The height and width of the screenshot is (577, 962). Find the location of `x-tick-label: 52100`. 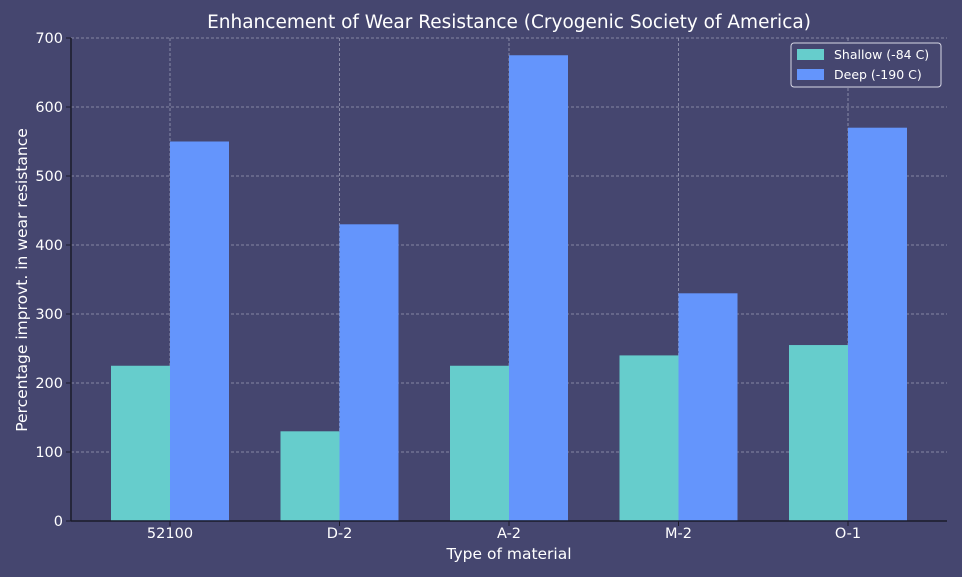

x-tick-label: 52100 is located at coordinates (170, 534).